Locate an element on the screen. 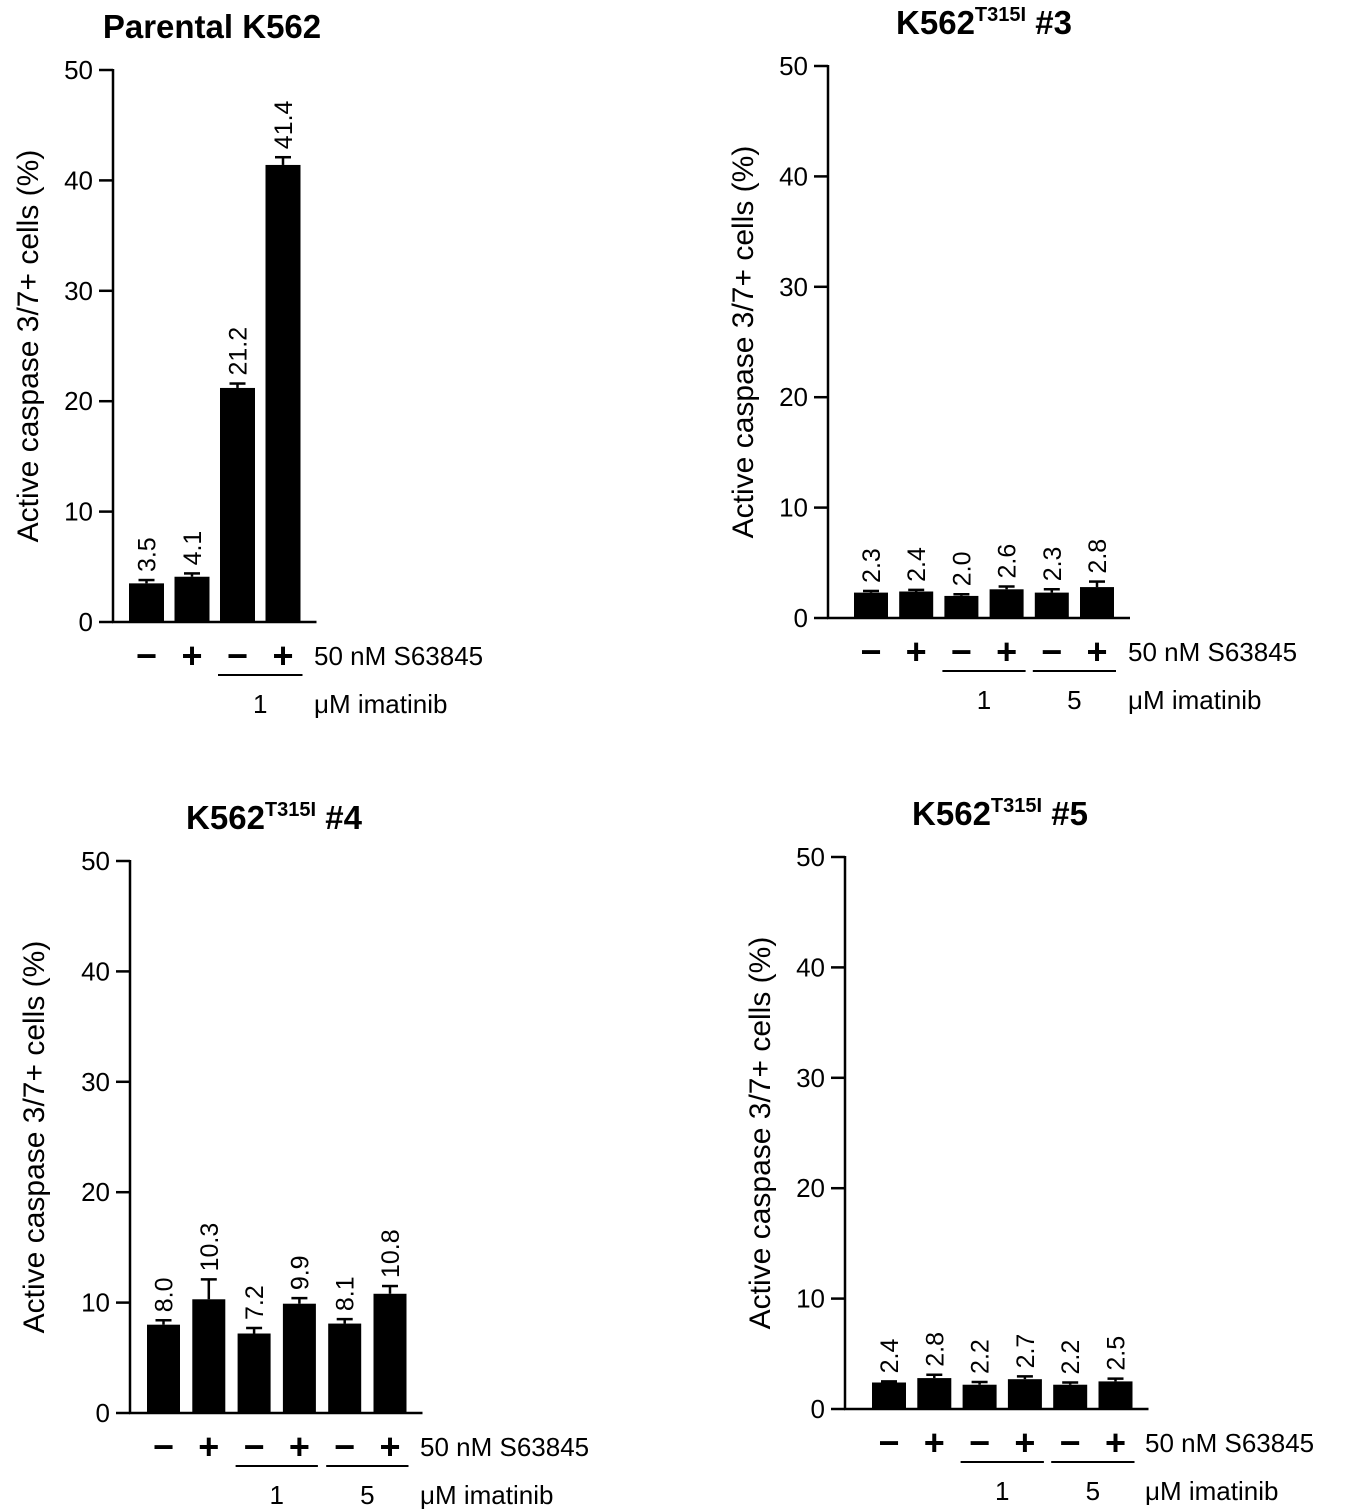 This screenshot has width=1345, height=1510. chart-title-suffix: #4 is located at coordinates (339, 817).